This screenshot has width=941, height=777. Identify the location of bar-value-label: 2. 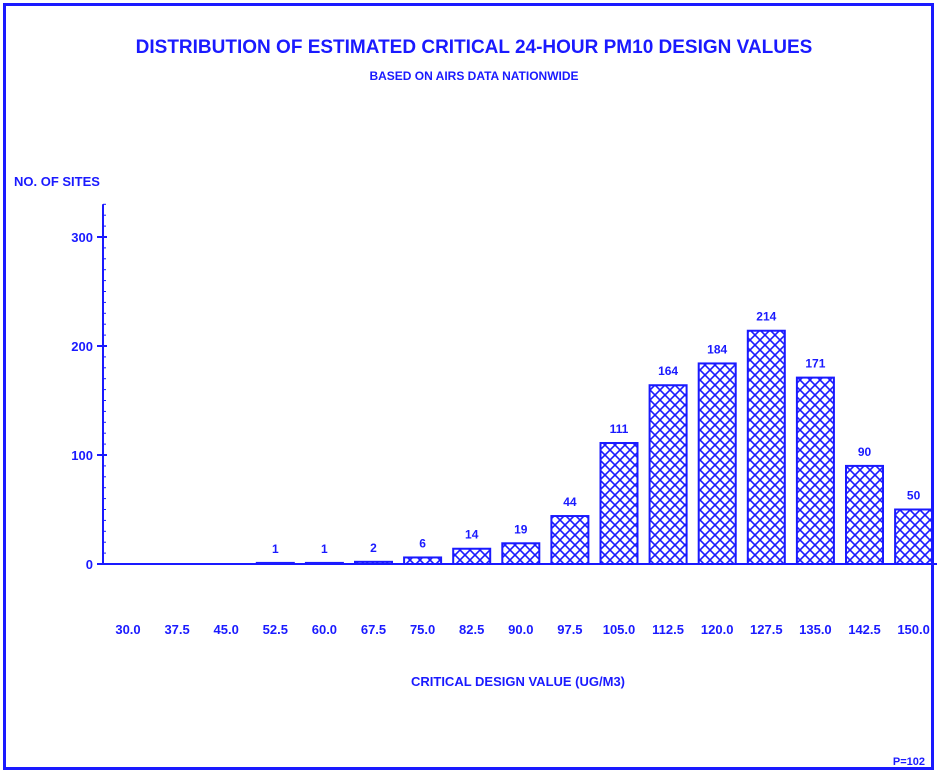
(373, 548).